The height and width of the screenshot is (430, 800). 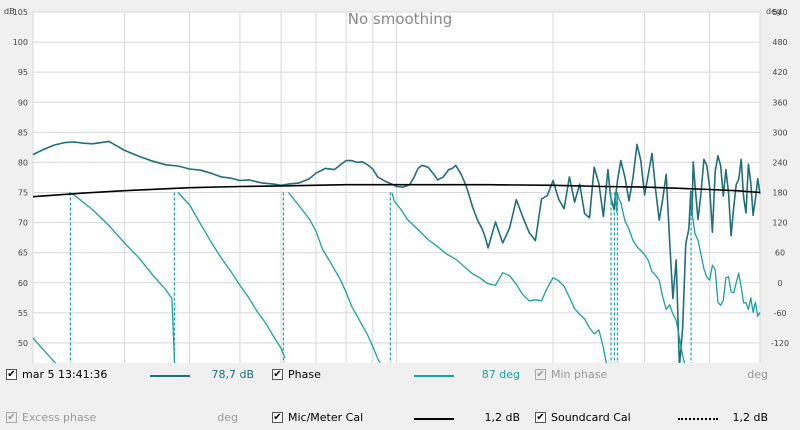 What do you see at coordinates (779, 42) in the screenshot?
I see `y-right-tick-label-11: 480` at bounding box center [779, 42].